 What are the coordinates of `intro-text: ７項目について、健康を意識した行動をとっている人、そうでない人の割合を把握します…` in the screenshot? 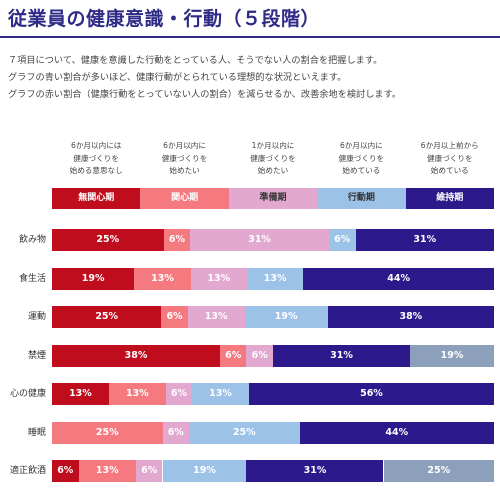 It's located at (254, 77).